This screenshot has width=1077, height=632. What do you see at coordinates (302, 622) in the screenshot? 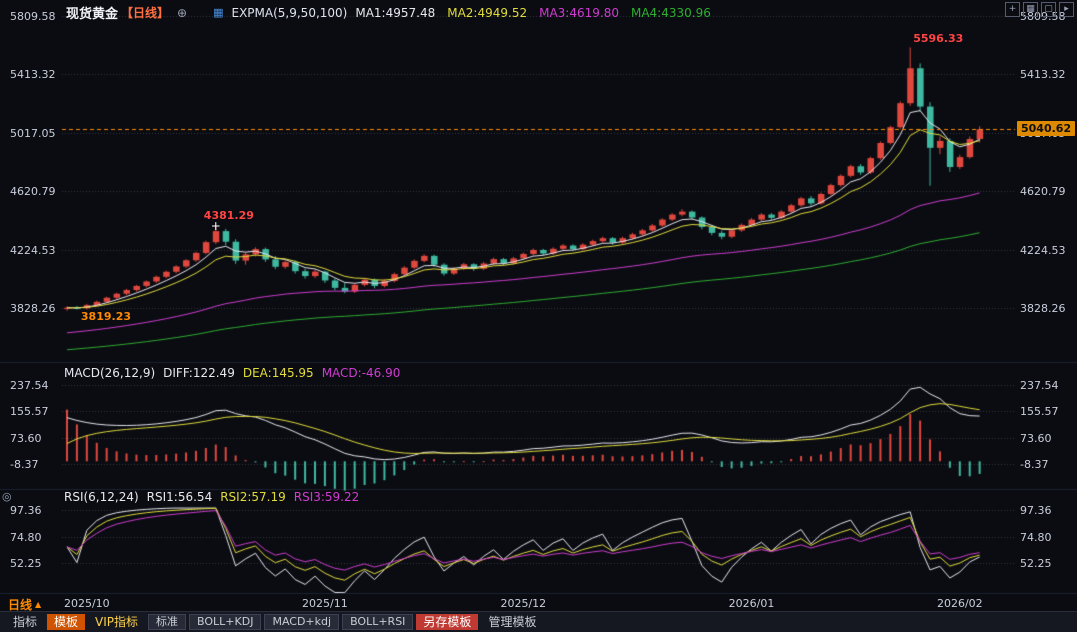
I see `preset-macd-kdj: MACD+kdj` at bounding box center [302, 622].